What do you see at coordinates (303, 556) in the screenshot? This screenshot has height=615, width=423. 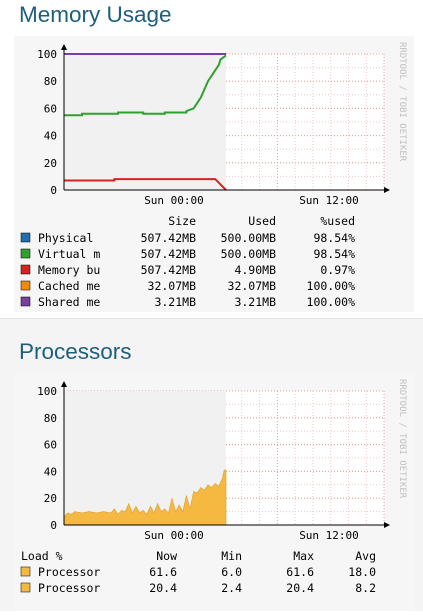 I see `processors-legend-header-max: Max` at bounding box center [303, 556].